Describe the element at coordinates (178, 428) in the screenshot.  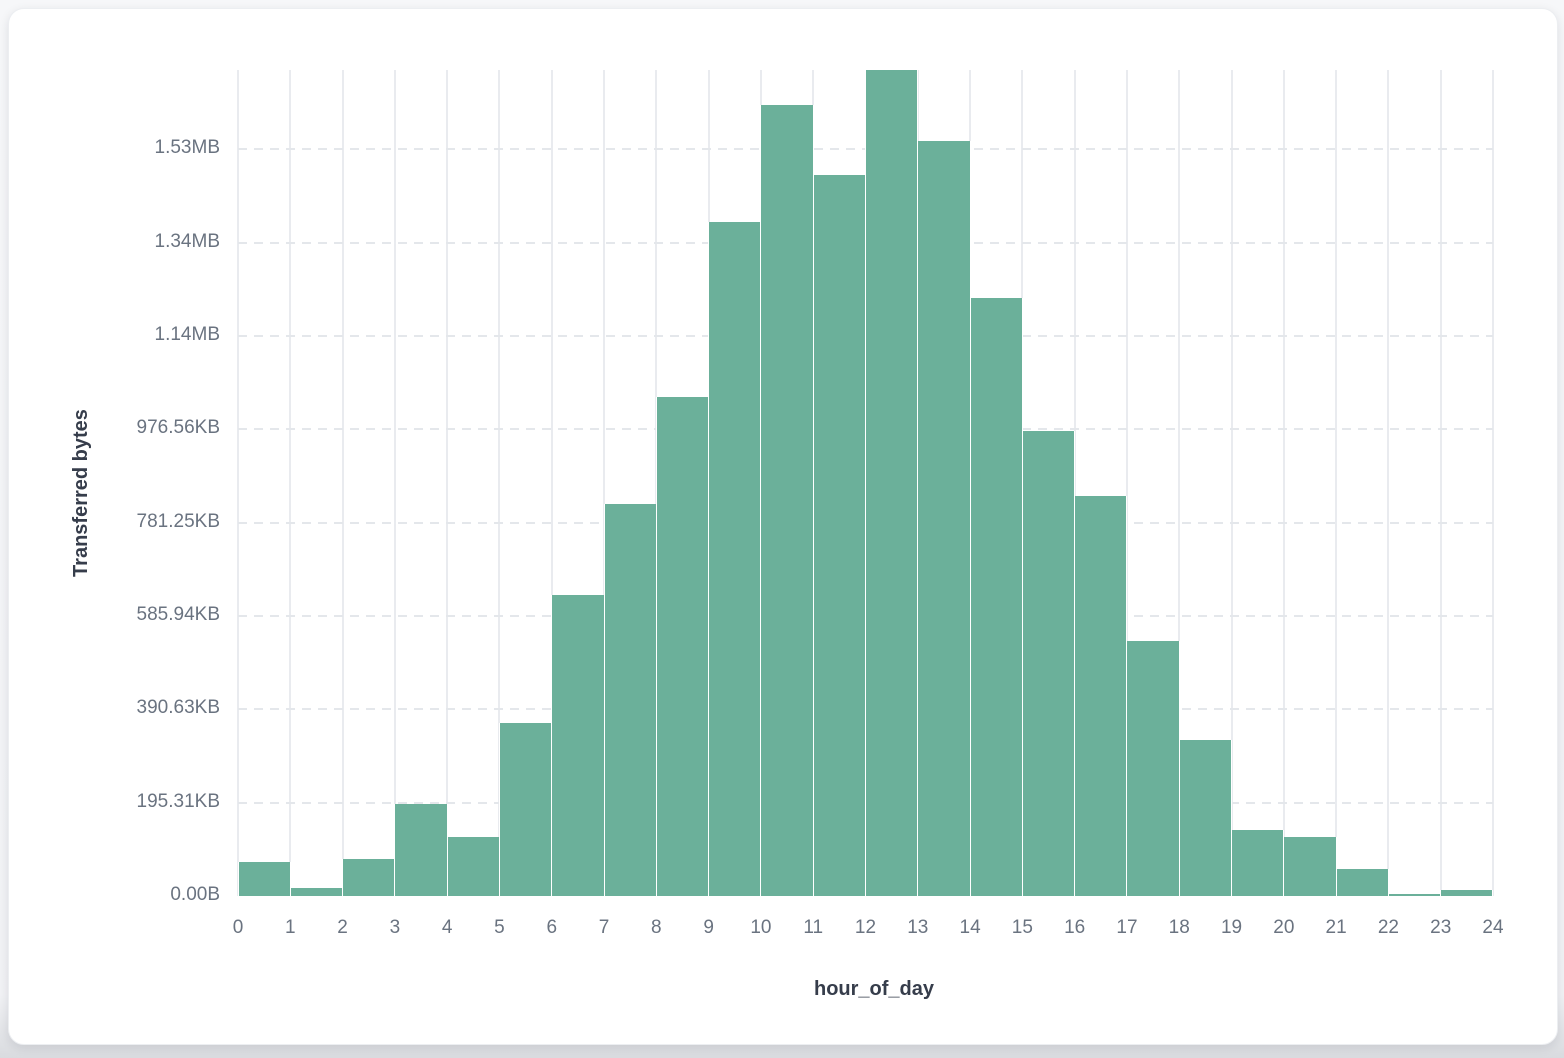
I see `y-tick-label-5: 976.56KB` at that location.